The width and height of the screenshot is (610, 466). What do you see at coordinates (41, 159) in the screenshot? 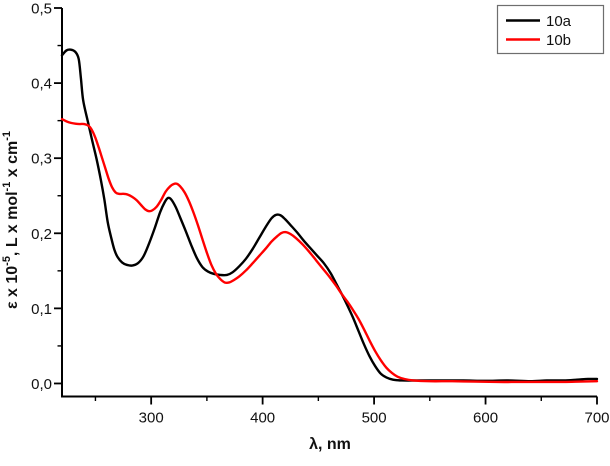
I see `y-tick-label: 0,3` at bounding box center [41, 159].